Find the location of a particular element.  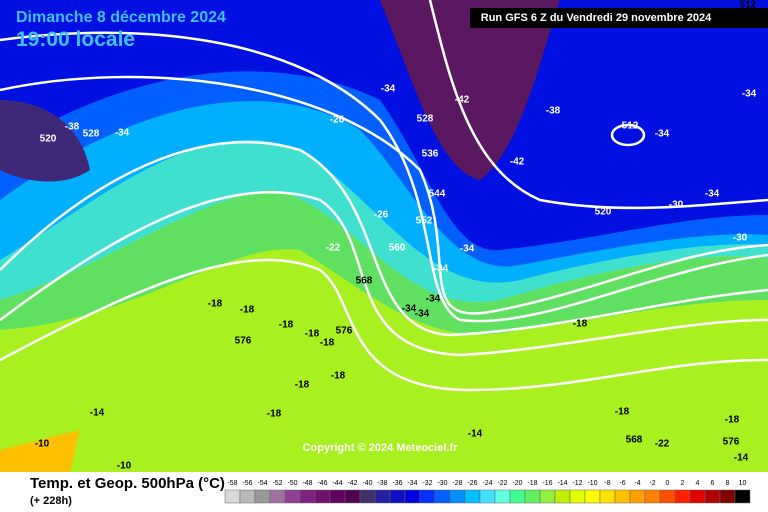

field-purple-west is located at coordinates (45, 141).